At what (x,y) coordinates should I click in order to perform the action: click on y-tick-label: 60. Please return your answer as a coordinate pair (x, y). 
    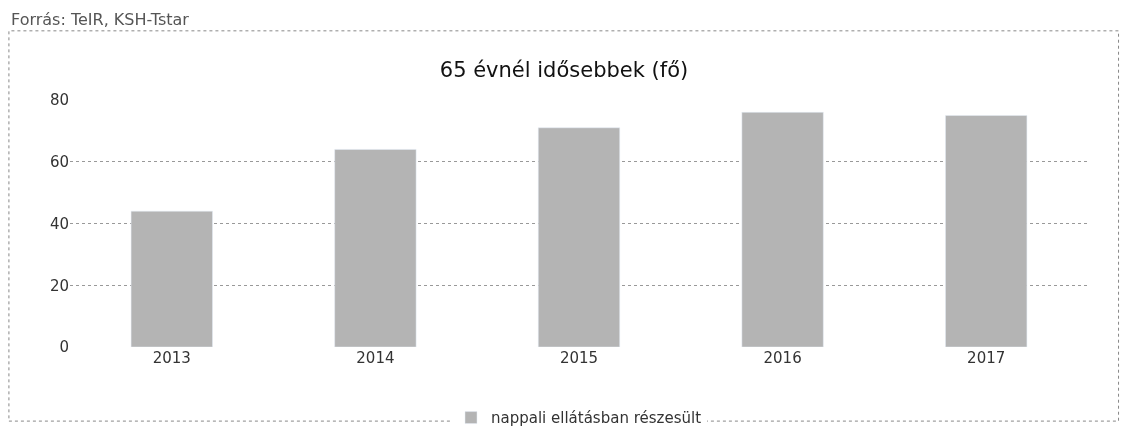
    Looking at the image, I should click on (59, 162).